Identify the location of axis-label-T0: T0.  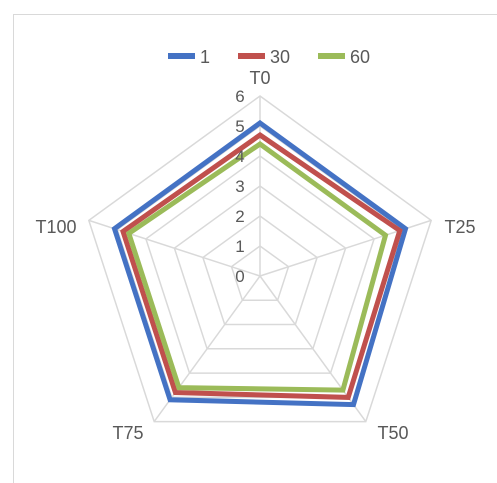
(259, 78).